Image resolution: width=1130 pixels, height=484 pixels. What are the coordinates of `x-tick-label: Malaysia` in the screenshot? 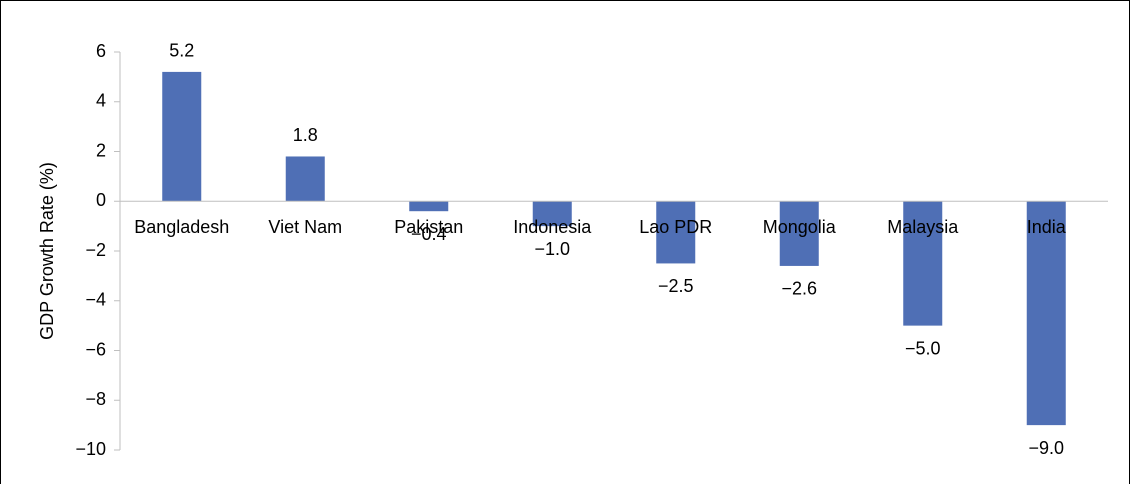 It's located at (923, 227).